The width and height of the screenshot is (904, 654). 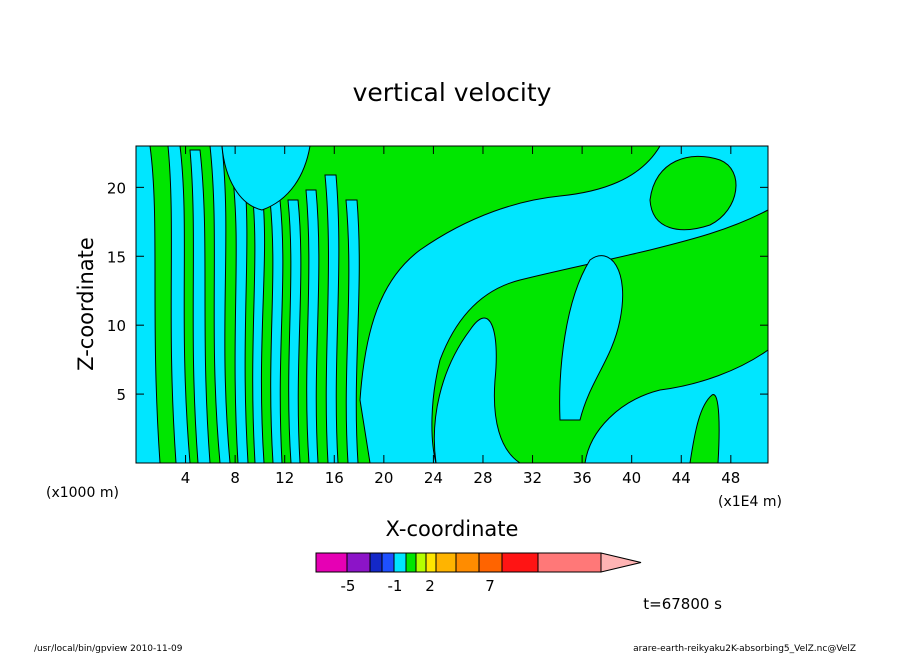 What do you see at coordinates (116, 257) in the screenshot?
I see `y-tick-label: 15` at bounding box center [116, 257].